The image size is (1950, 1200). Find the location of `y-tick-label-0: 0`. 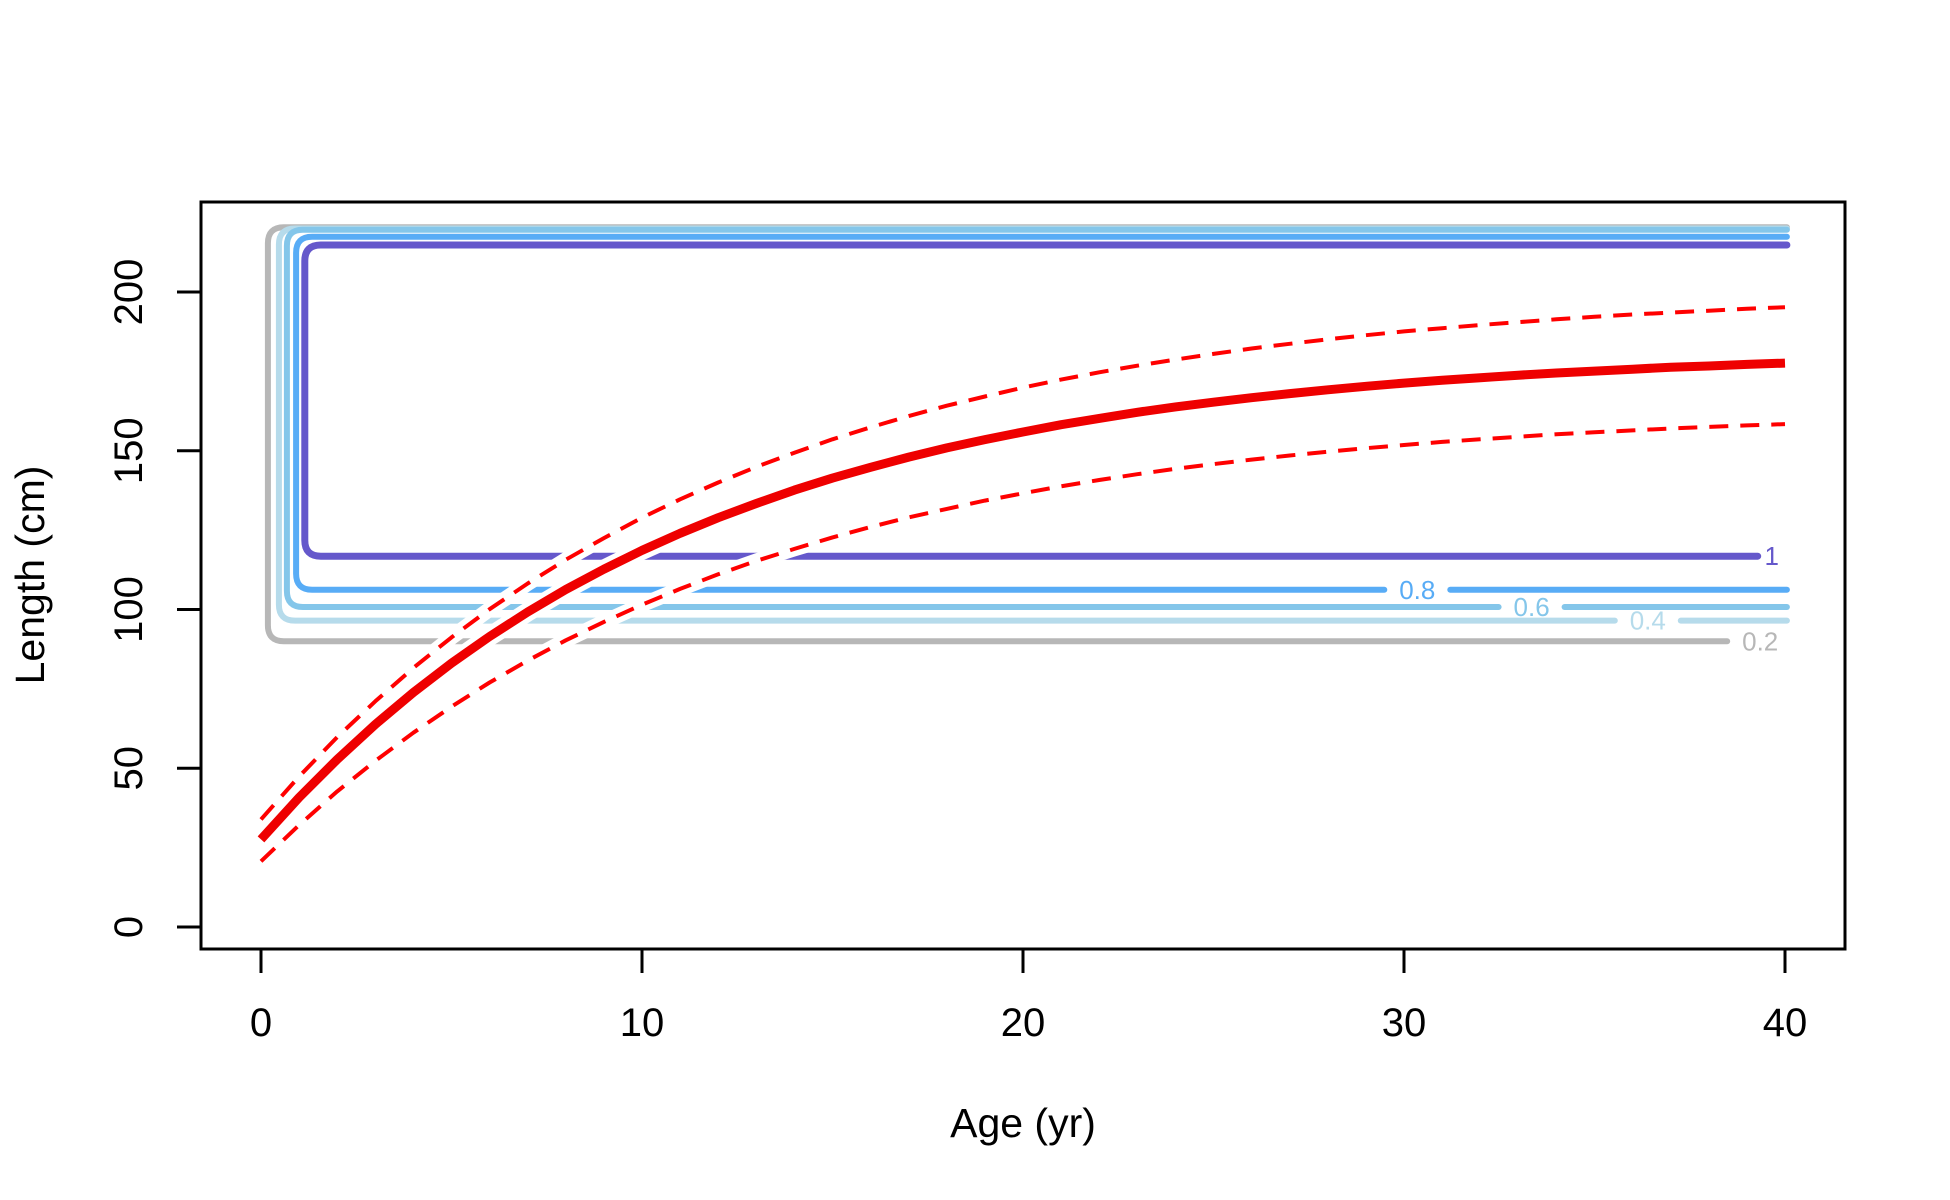

y-tick-label-0: 0 is located at coordinates (129, 927).